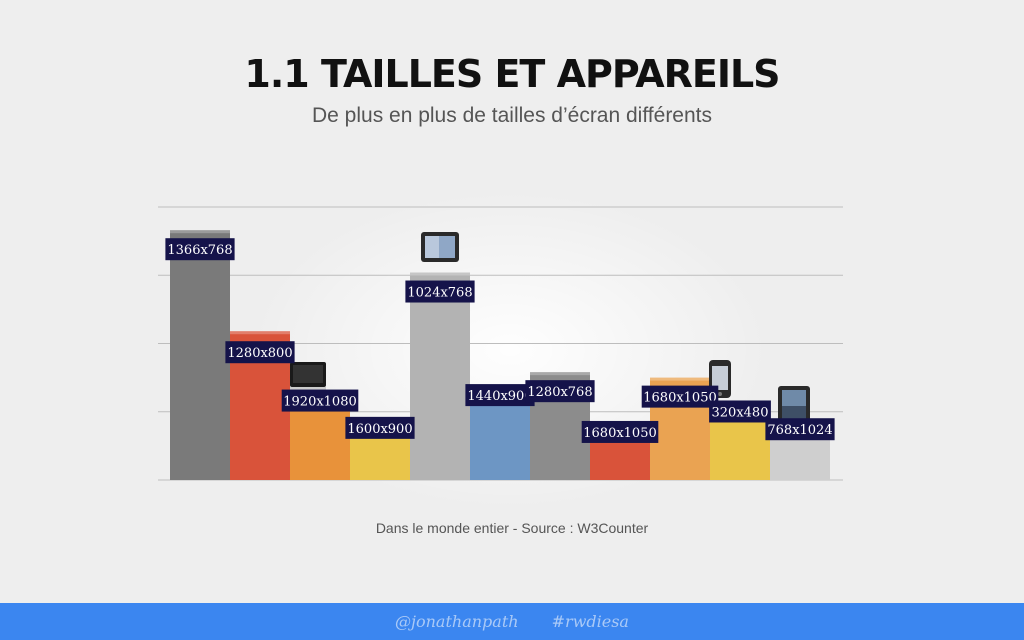 The width and height of the screenshot is (1024, 640). I want to click on bar-label-text: 1366x768, so click(199, 250).